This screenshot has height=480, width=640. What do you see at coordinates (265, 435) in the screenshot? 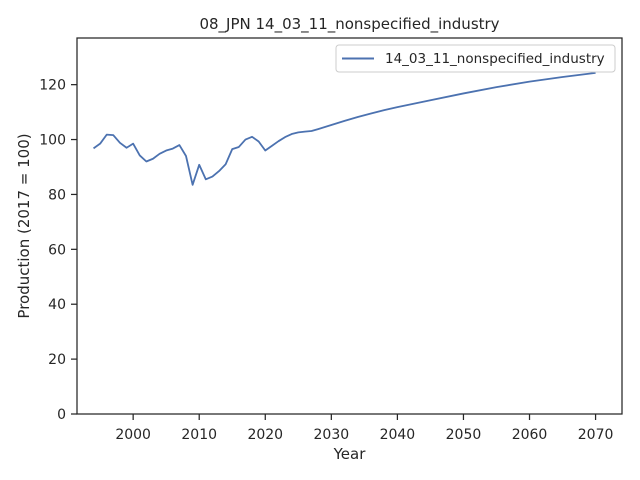
I see `x-tick-label: 2020` at bounding box center [265, 435].